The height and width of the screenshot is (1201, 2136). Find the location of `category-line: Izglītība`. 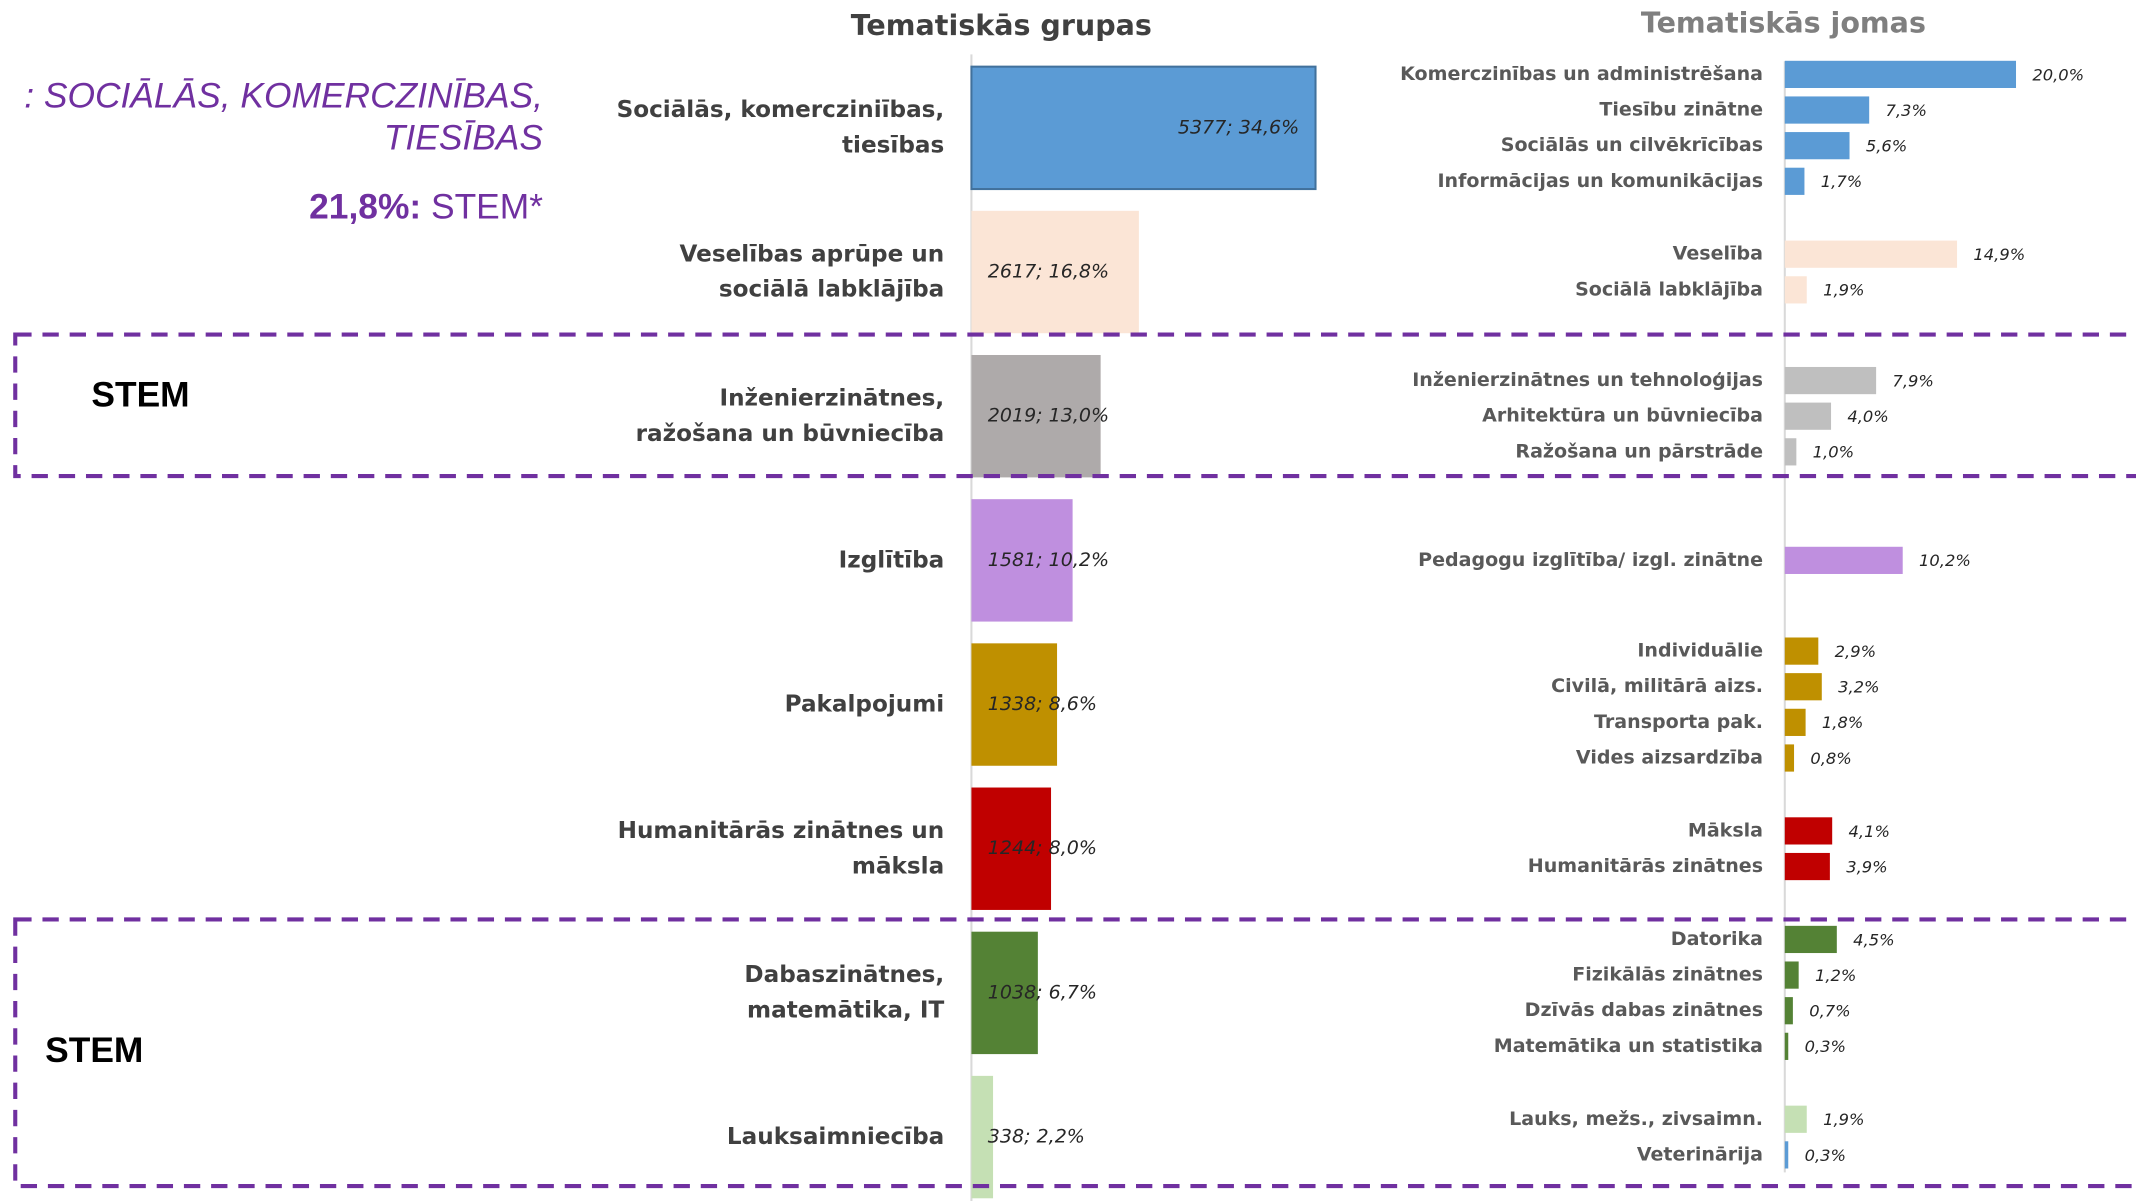

category-line: Izglītība is located at coordinates (892, 560).